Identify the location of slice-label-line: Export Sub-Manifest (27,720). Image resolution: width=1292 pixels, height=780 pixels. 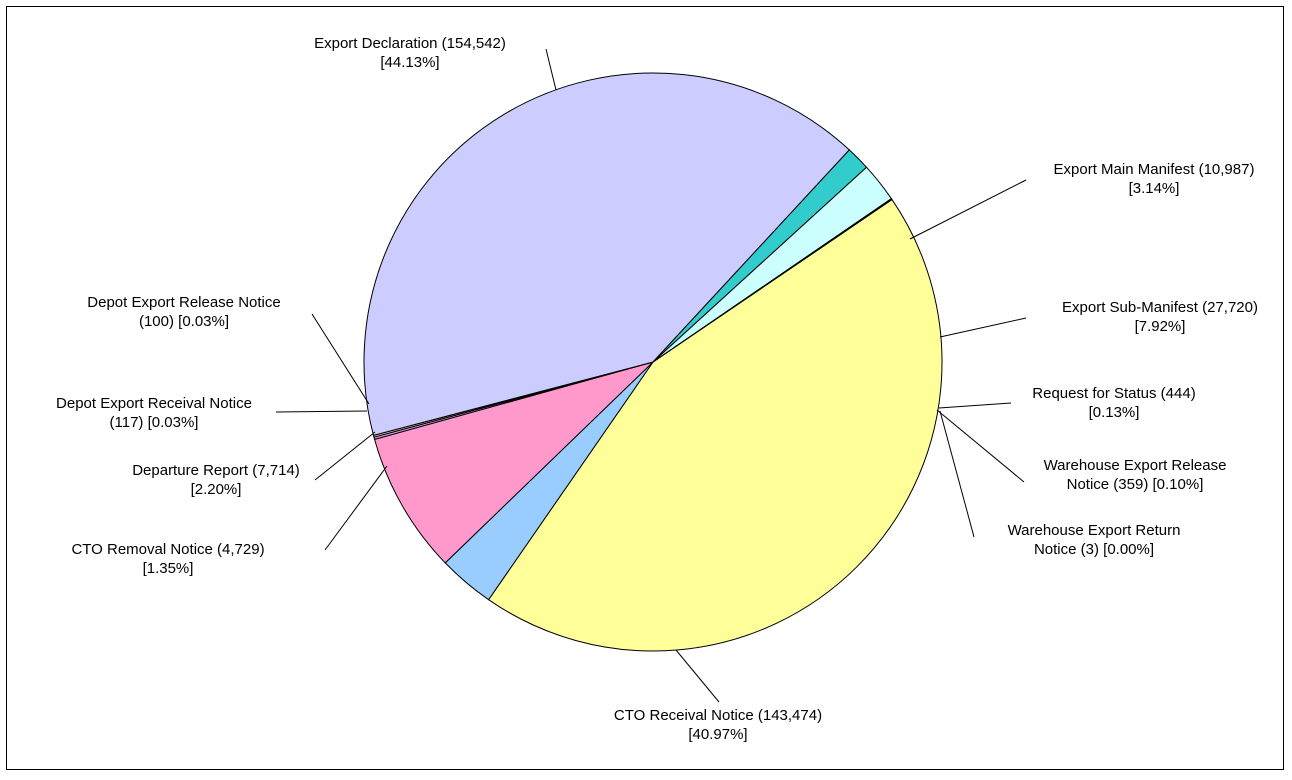
(1160, 307).